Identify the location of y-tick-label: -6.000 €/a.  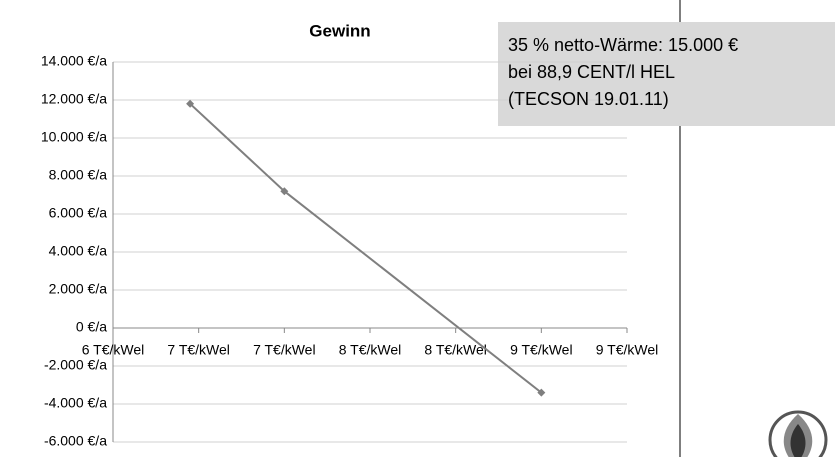
(75, 441).